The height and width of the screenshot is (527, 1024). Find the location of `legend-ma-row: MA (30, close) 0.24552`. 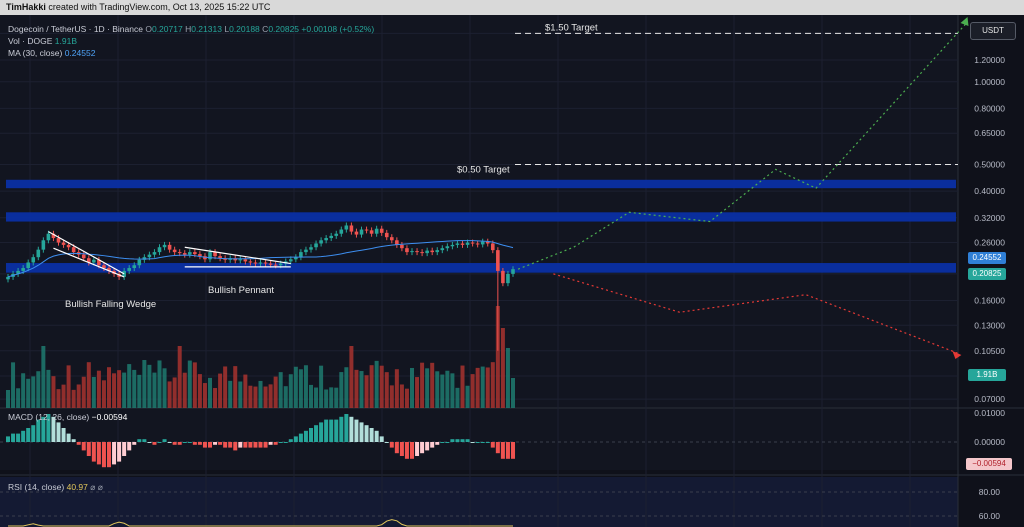

legend-ma-row: MA (30, close) 0.24552 is located at coordinates (51, 53).